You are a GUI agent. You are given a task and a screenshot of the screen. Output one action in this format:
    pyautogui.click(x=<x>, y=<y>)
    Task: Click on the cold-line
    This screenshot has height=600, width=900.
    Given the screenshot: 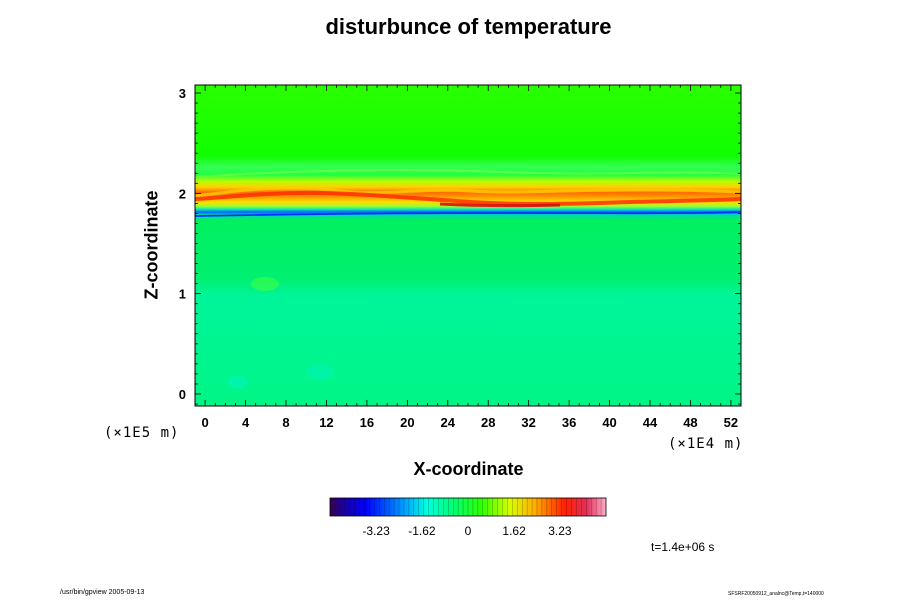 What is the action you would take?
    pyautogui.click(x=468, y=214)
    